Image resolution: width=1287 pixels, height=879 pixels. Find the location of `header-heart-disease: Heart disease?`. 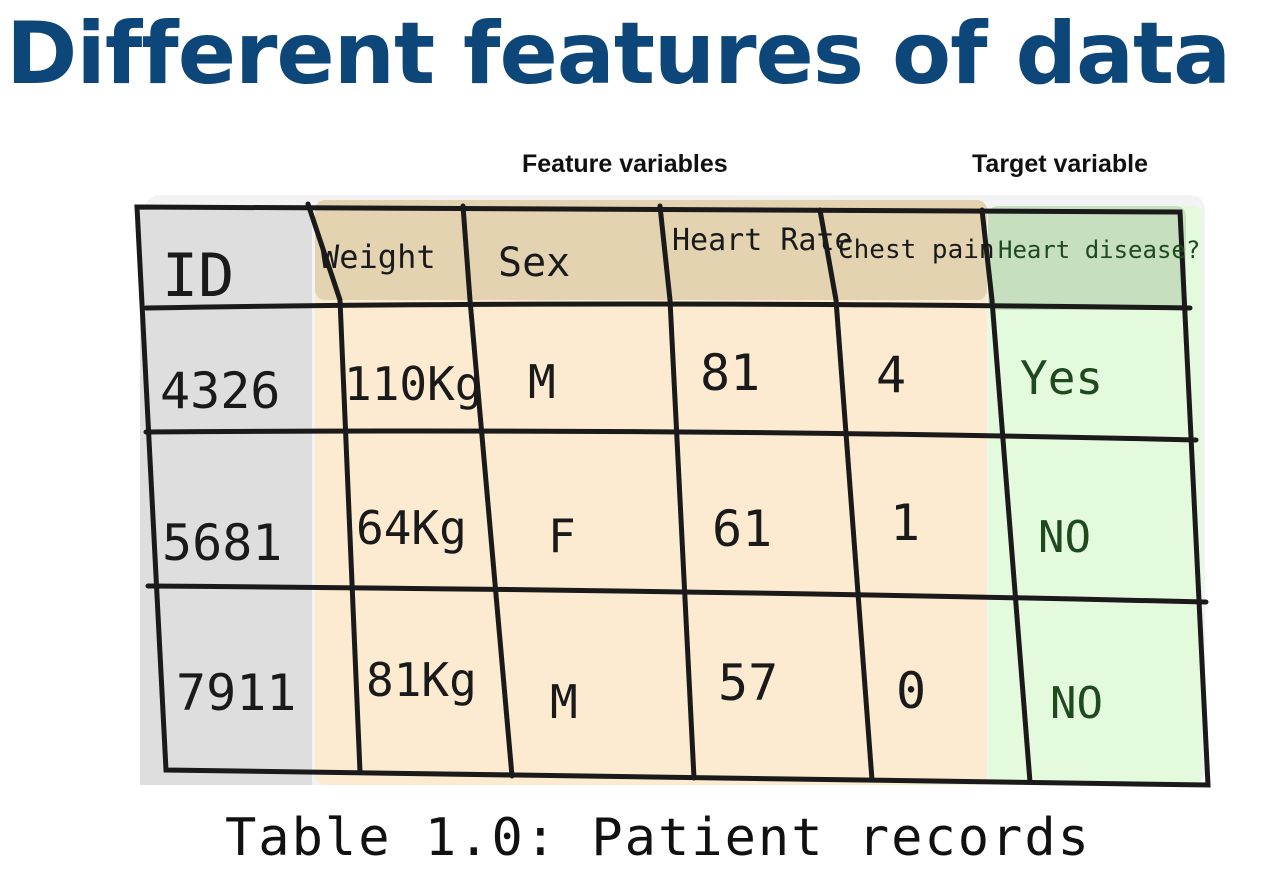

header-heart-disease: Heart disease? is located at coordinates (1099, 250).